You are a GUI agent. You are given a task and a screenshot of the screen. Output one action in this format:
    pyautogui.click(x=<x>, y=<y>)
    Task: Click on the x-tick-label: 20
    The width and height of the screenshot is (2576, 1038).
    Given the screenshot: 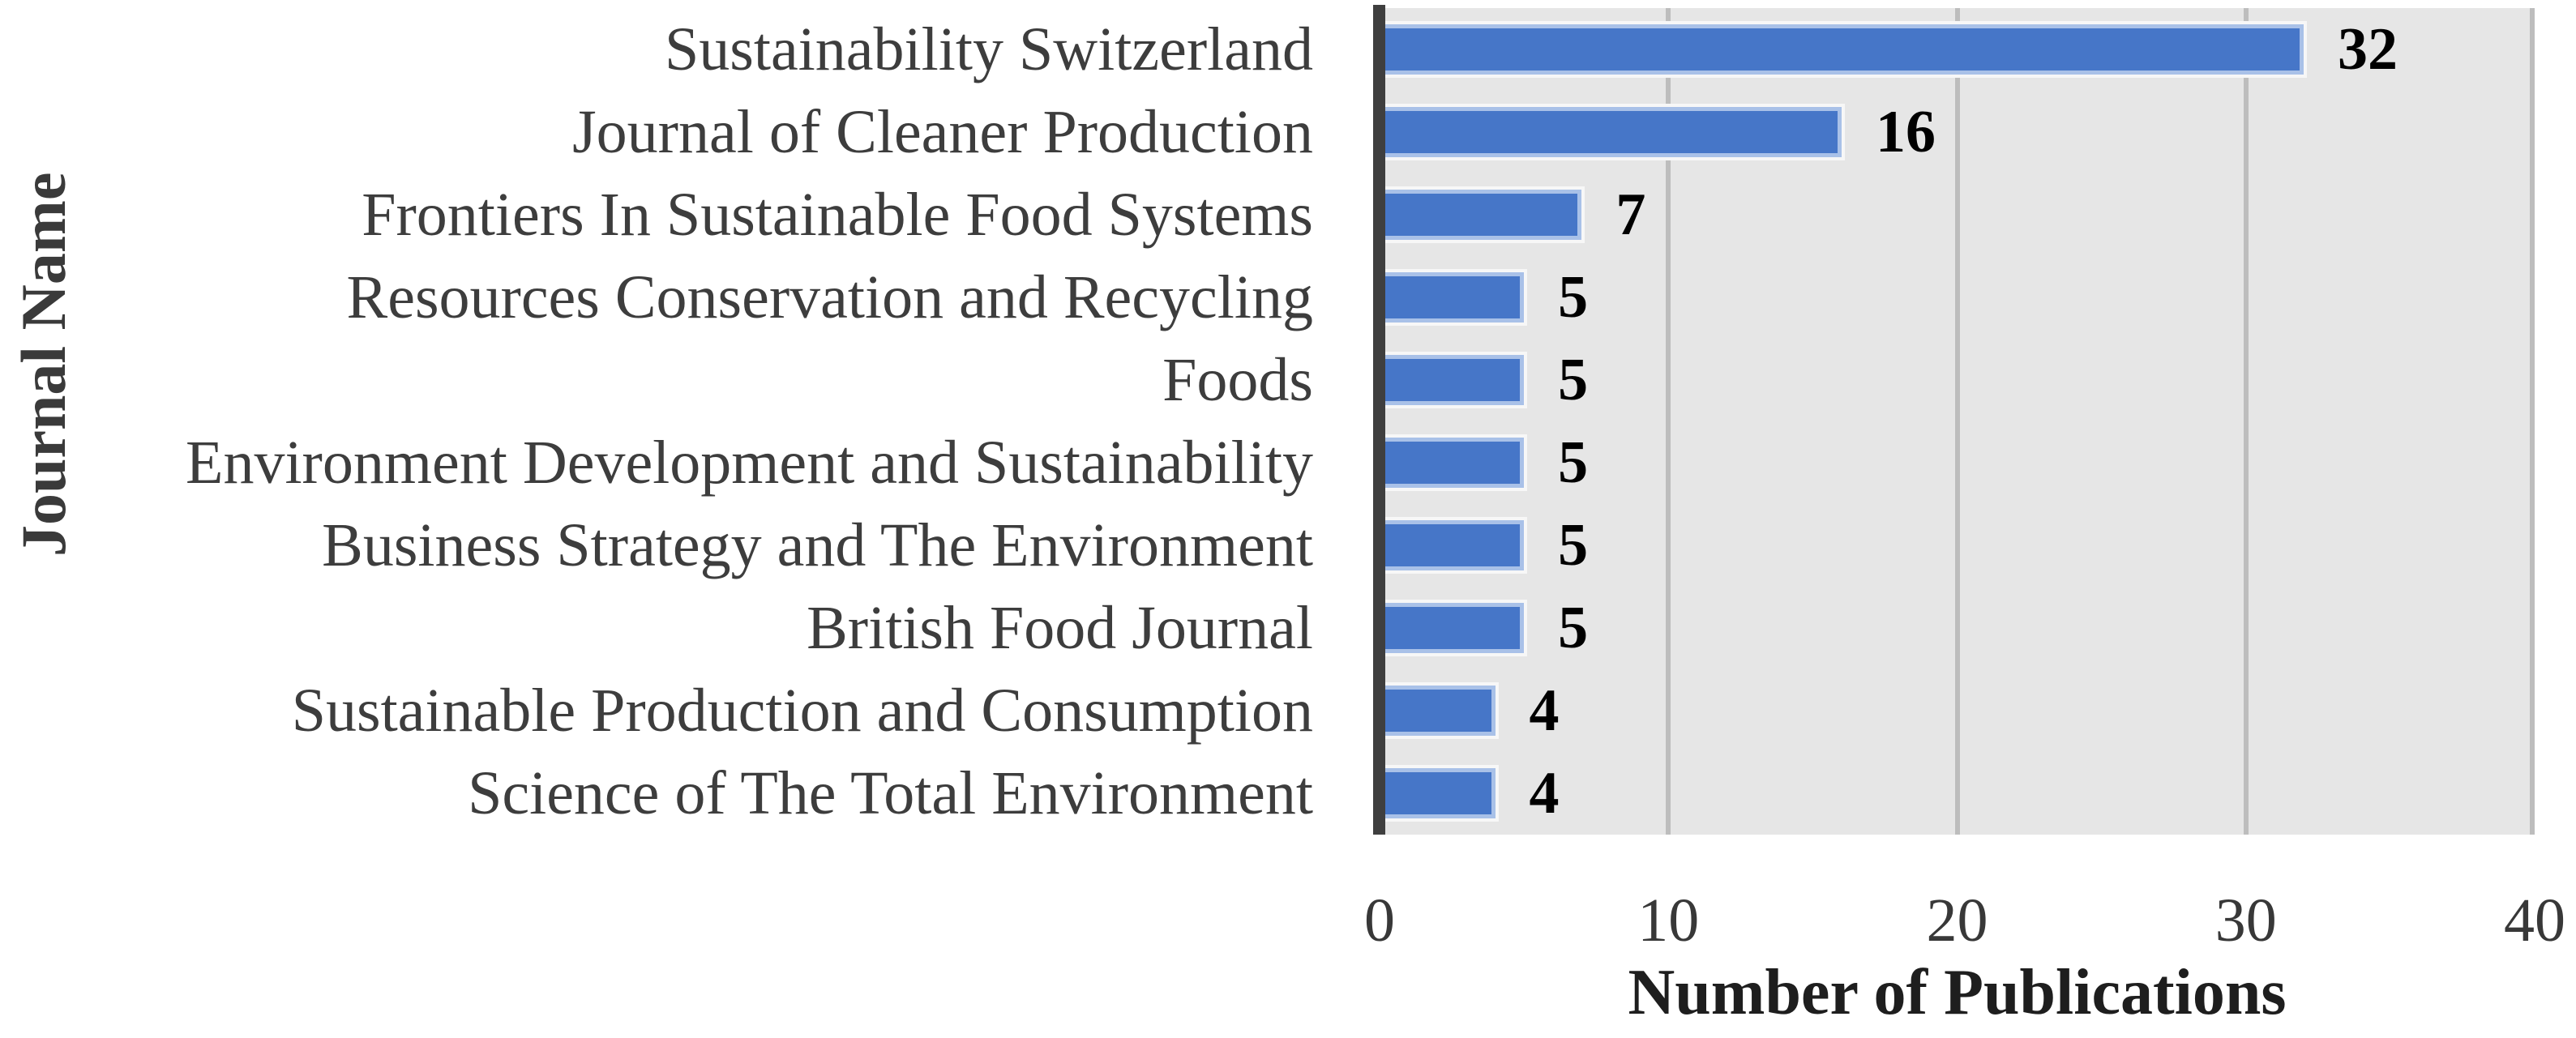 What is the action you would take?
    pyautogui.click(x=1957, y=921)
    